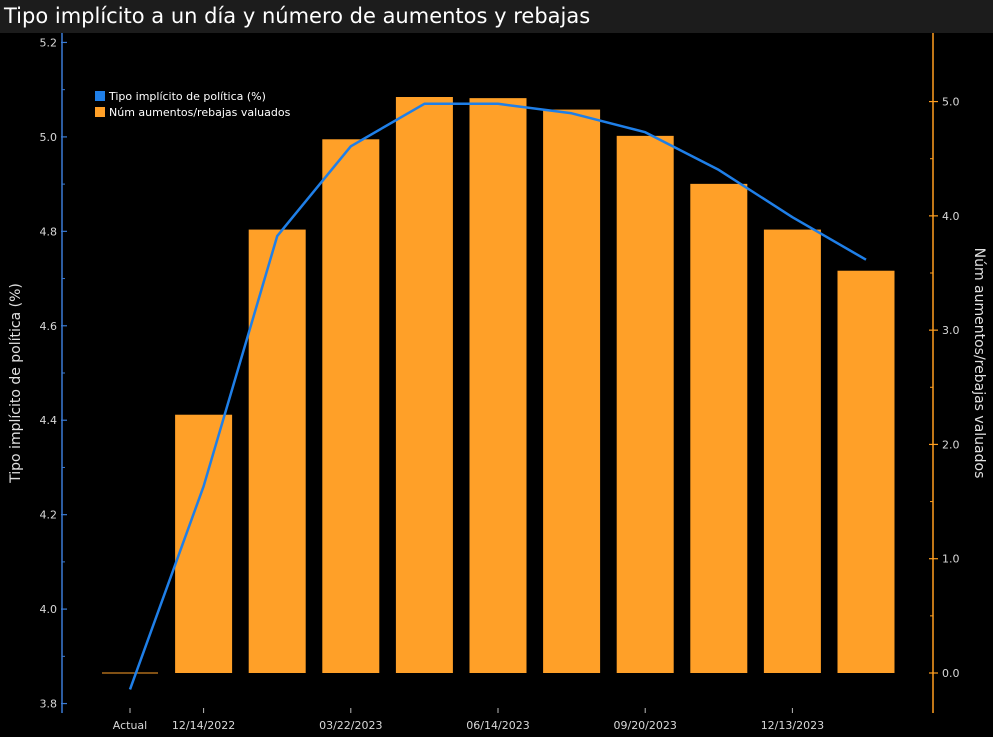  What do you see at coordinates (951, 330) in the screenshot?
I see `right-tick-label: 3.0` at bounding box center [951, 330].